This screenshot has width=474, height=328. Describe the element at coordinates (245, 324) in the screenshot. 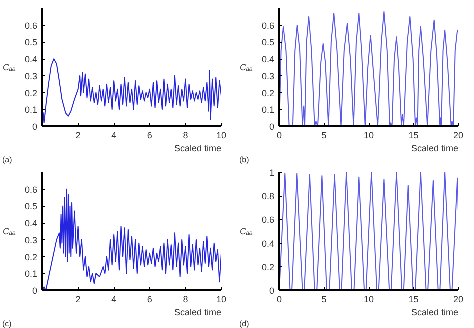

I see `text: (d)` at that location.